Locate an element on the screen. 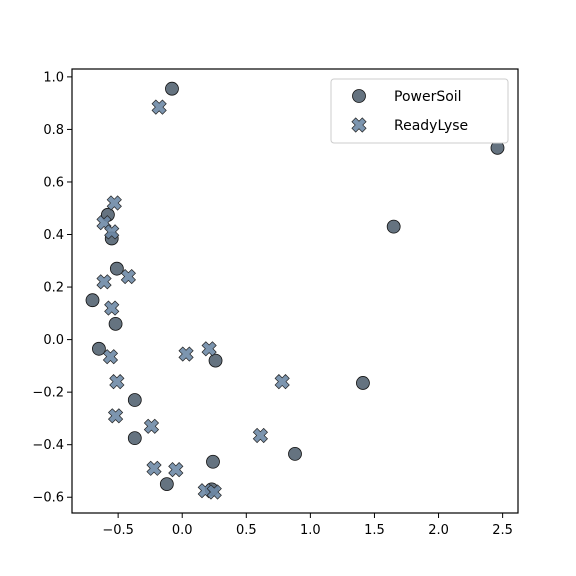 The width and height of the screenshot is (576, 576). y-tick-label: 0.2 is located at coordinates (53, 288).